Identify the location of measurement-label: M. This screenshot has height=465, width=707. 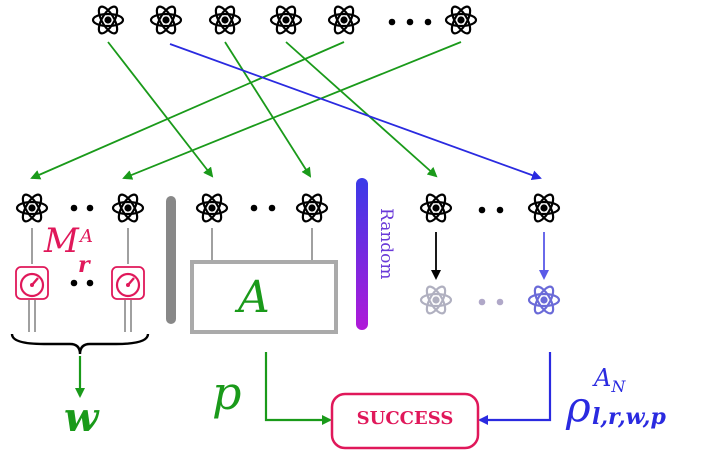
(61, 241).